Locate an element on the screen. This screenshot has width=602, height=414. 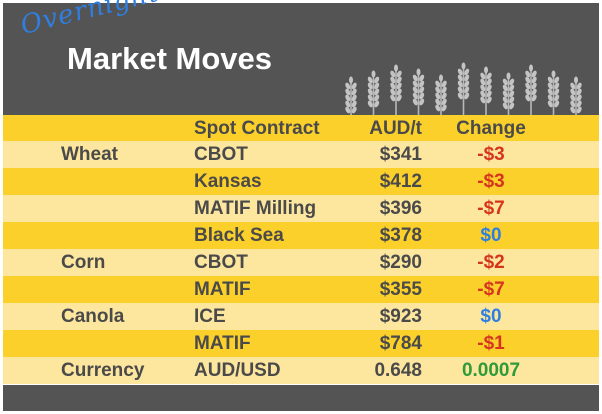
grain-cell: Canola is located at coordinates (93, 316).